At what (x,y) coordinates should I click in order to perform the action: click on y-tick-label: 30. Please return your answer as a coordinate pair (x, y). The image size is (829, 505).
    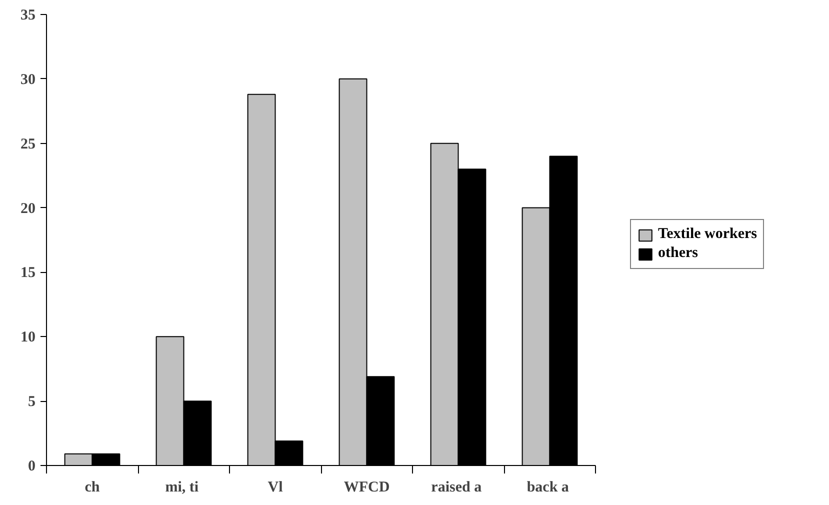
    Looking at the image, I should click on (28, 80).